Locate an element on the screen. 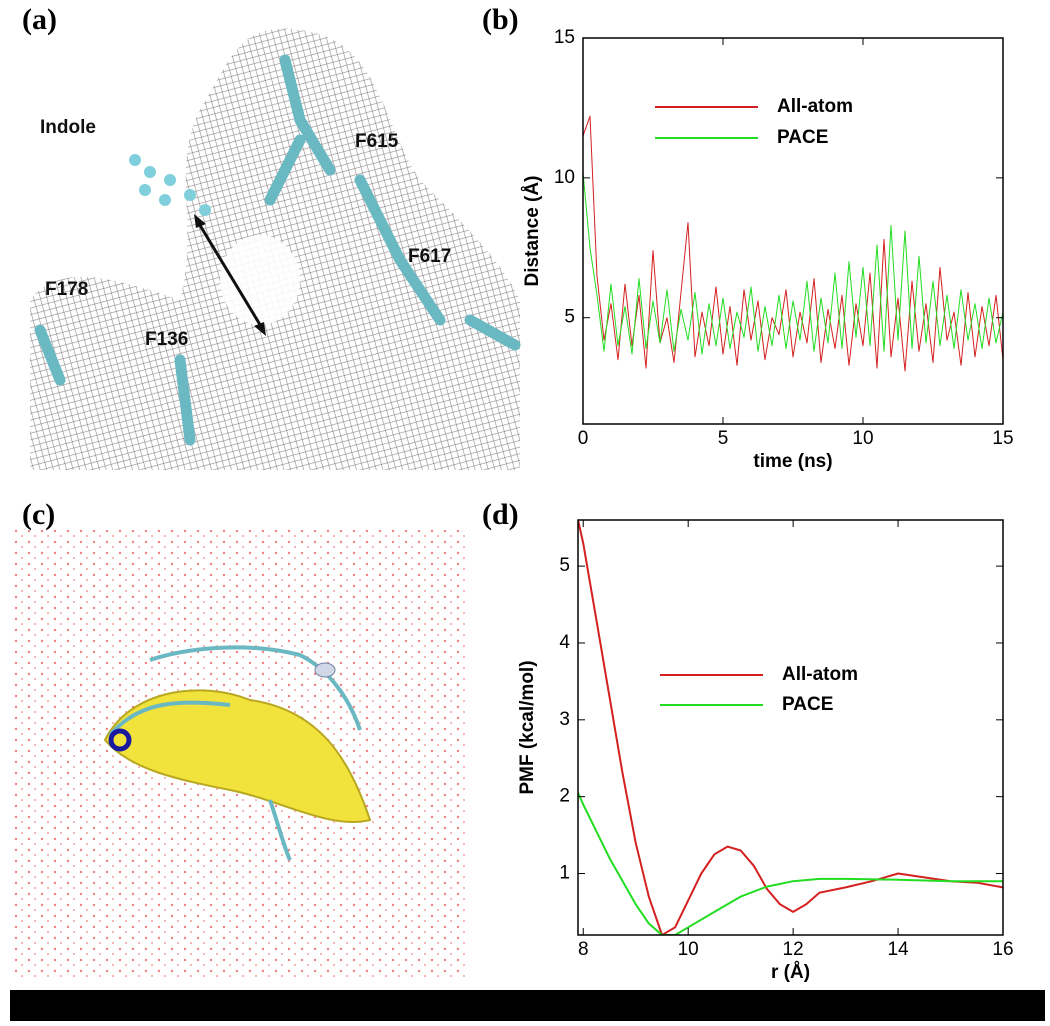 The width and height of the screenshot is (1050, 1026). molecule-label: F617 is located at coordinates (429, 256).